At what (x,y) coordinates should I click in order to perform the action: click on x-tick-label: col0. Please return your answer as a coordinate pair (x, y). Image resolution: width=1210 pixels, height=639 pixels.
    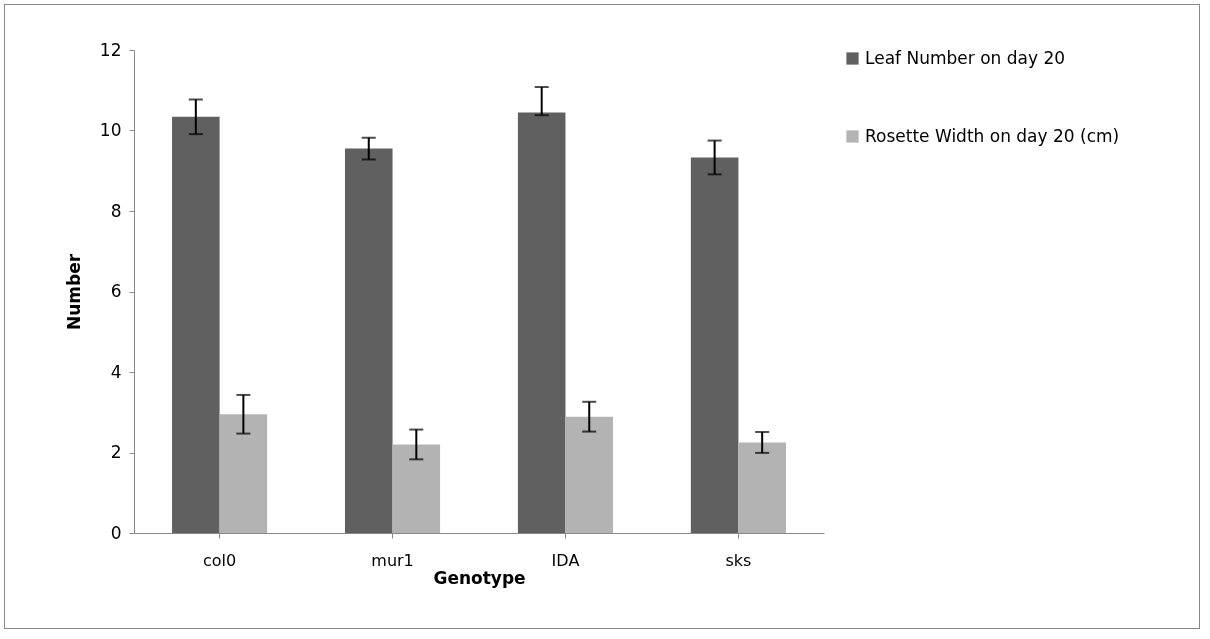
    Looking at the image, I should click on (219, 560).